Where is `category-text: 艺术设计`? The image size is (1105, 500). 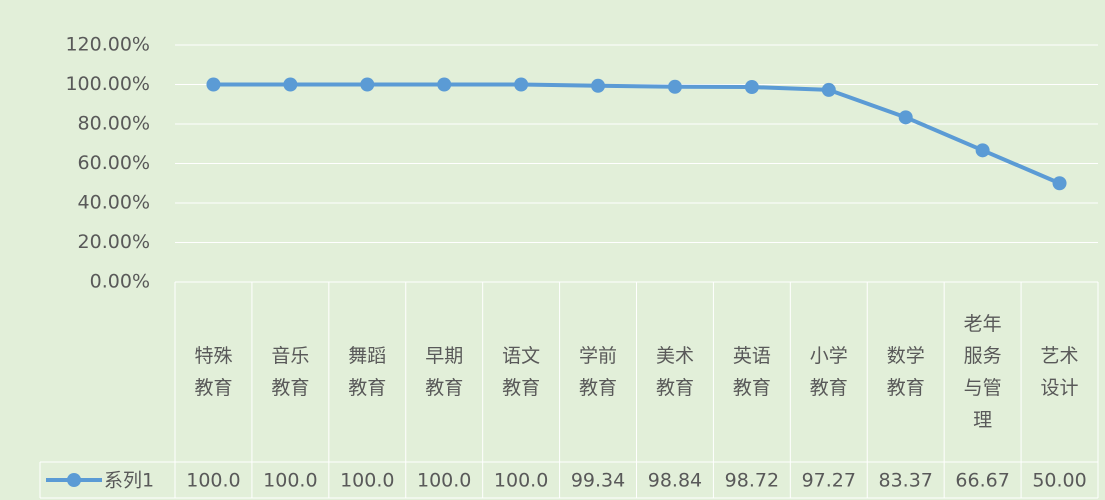 category-text: 艺术设计 is located at coordinates (1059, 372).